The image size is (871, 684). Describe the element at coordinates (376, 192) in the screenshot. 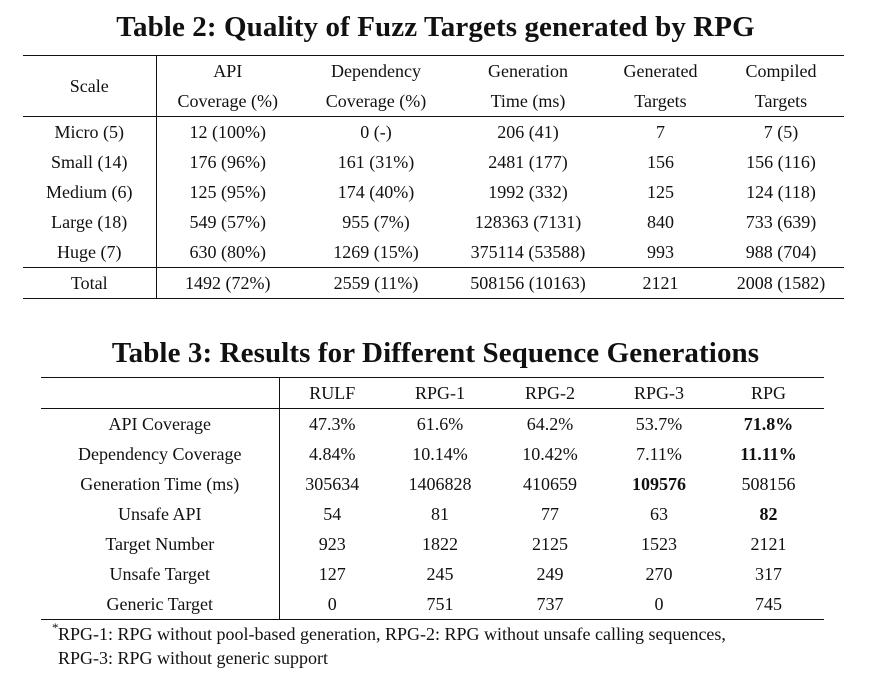

I see `table2-cell: 174 (40%)` at that location.